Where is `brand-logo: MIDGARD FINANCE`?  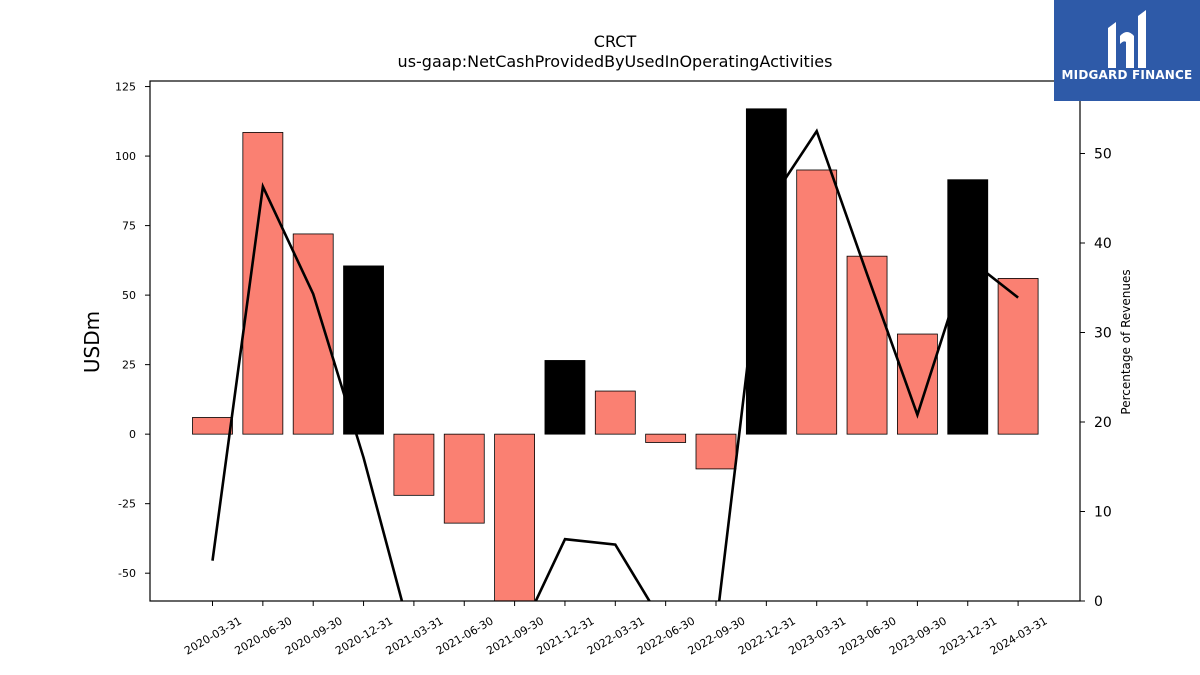 brand-logo: MIDGARD FINANCE is located at coordinates (1127, 50).